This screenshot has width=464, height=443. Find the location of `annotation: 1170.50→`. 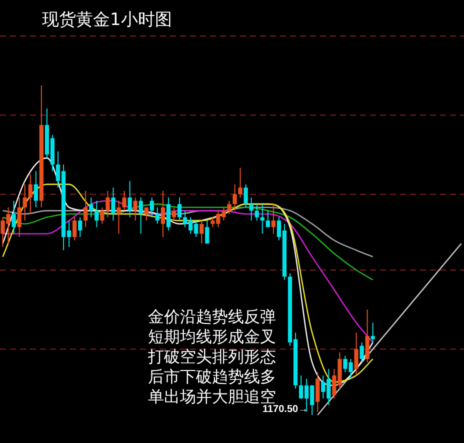

annotation: 1170.50→ is located at coordinates (285, 409).